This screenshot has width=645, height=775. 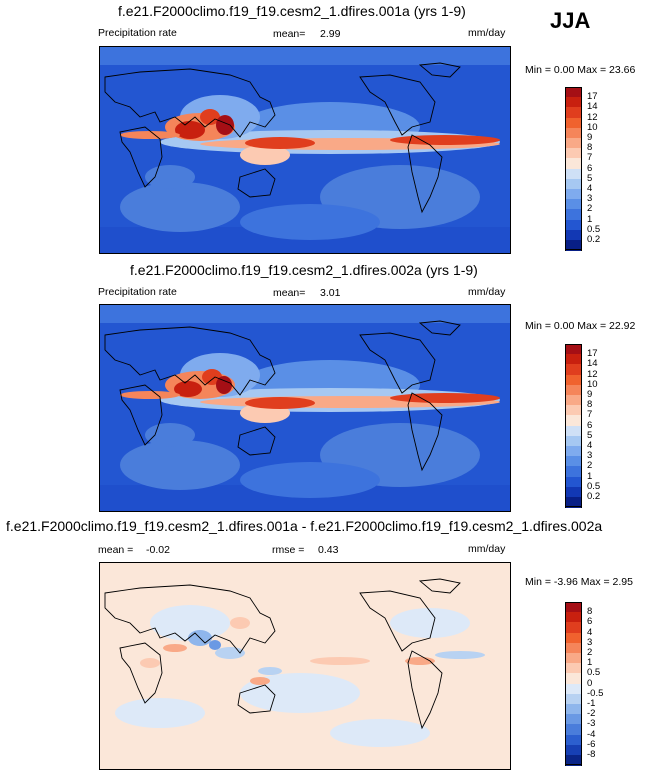 I want to click on colorbar-tick-label: -4, so click(x=591, y=734).